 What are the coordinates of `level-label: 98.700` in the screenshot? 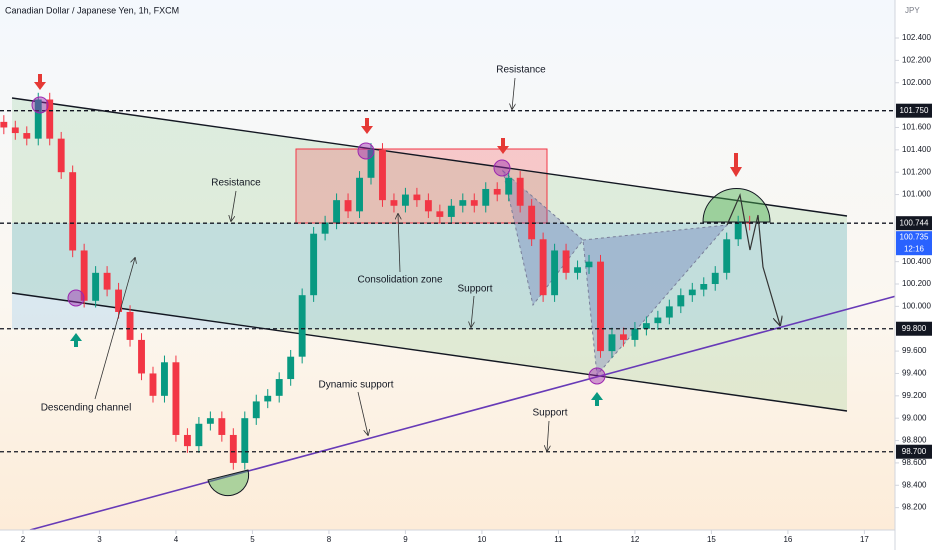 It's located at (914, 451).